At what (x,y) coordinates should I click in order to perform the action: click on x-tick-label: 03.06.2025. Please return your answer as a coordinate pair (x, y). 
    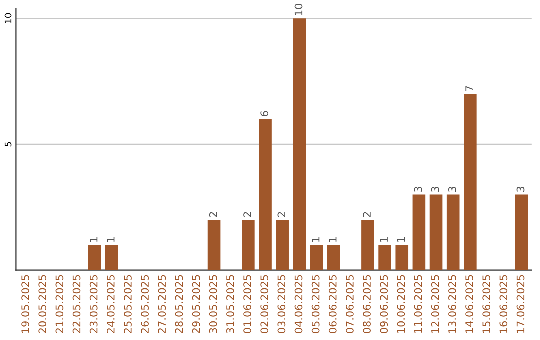
    Looking at the image, I should click on (282, 304).